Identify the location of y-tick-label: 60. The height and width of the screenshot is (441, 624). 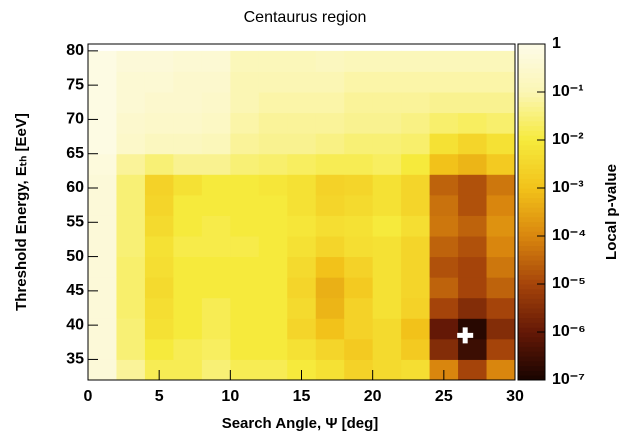
(75, 187).